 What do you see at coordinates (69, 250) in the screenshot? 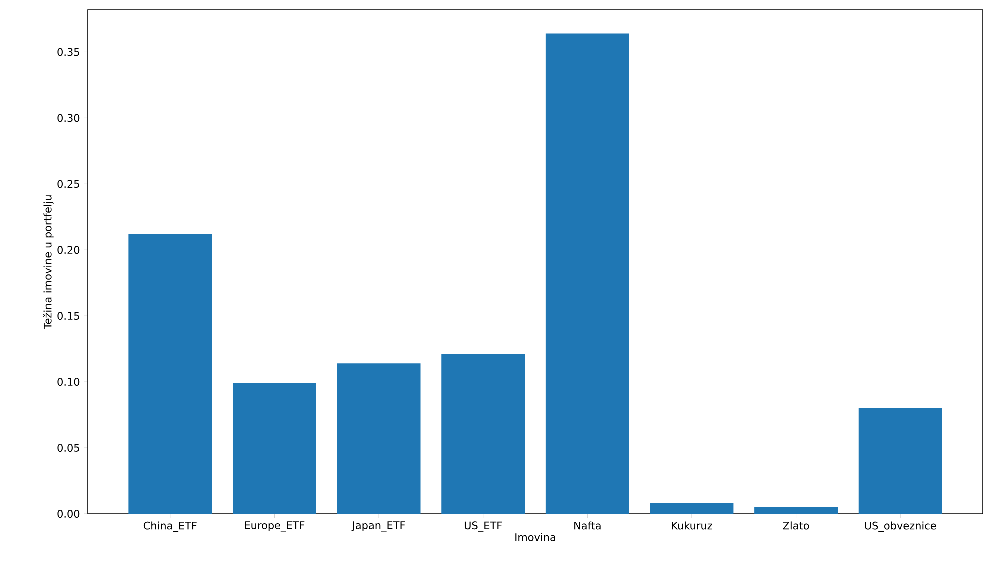
I see `y-tick-label: 0.20` at bounding box center [69, 250].